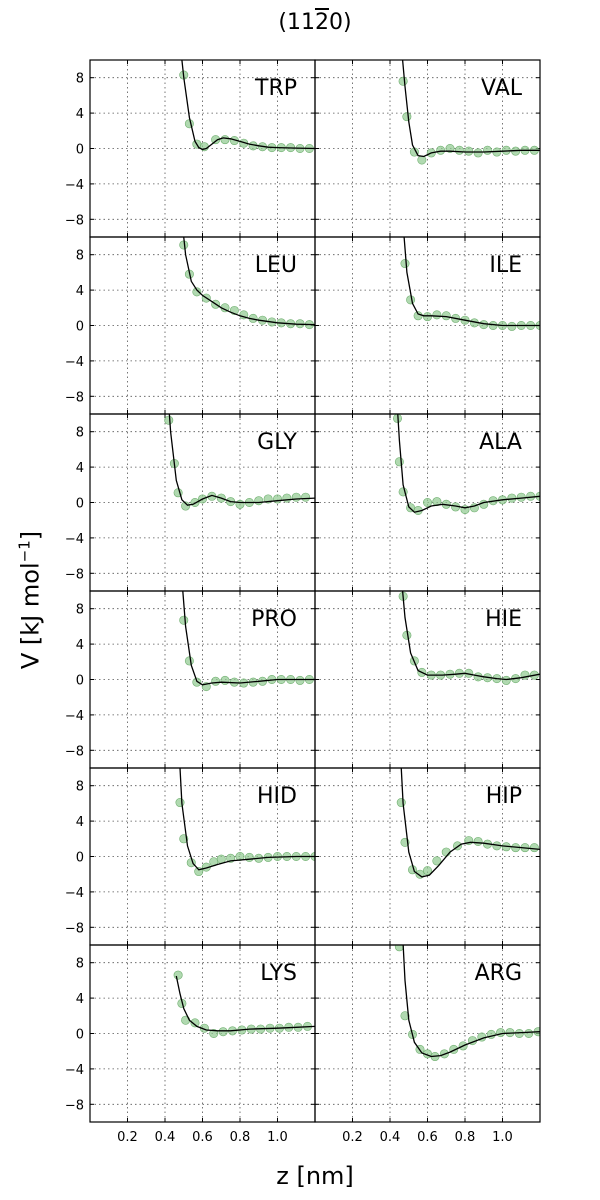  I want to click on panel-label: HID, so click(277, 796).